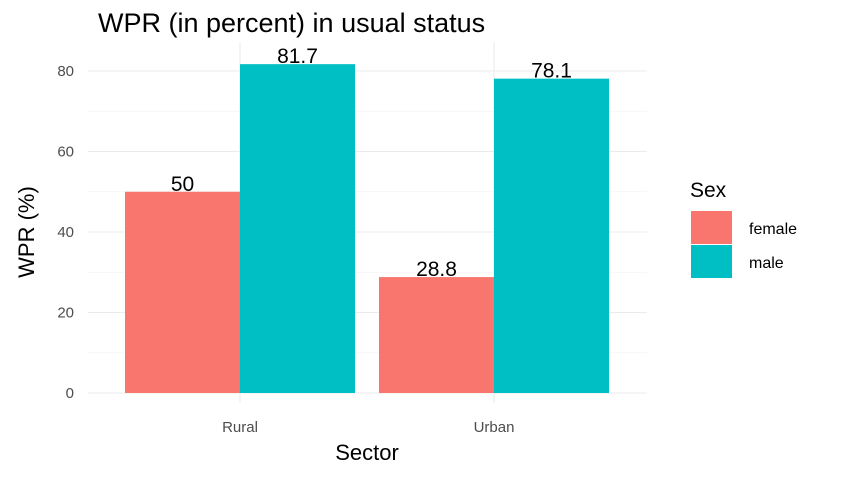 The width and height of the screenshot is (844, 480). Describe the element at coordinates (240, 427) in the screenshot. I see `x-tick-label-rural: Rural` at that location.